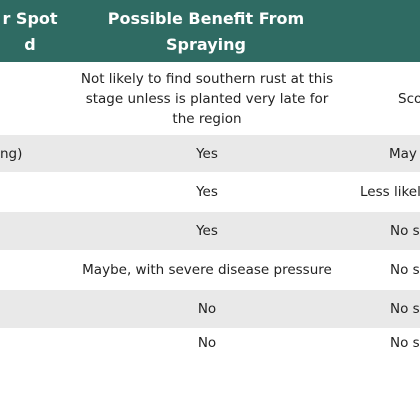 This screenshot has height=420, width=420. What do you see at coordinates (390, 192) in the screenshot?
I see `table-cell: Less likel` at bounding box center [390, 192].